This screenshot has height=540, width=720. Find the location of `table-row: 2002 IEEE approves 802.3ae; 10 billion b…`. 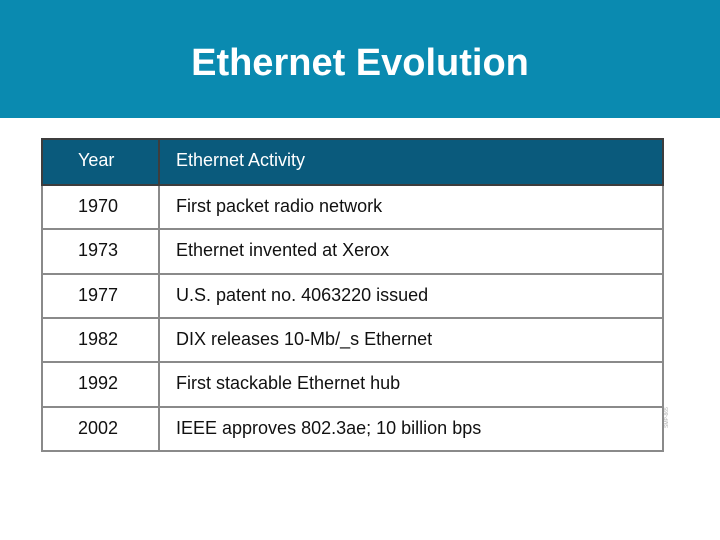

table-row: 2002 IEEE approves 802.3ae; 10 billion b… is located at coordinates (352, 429).